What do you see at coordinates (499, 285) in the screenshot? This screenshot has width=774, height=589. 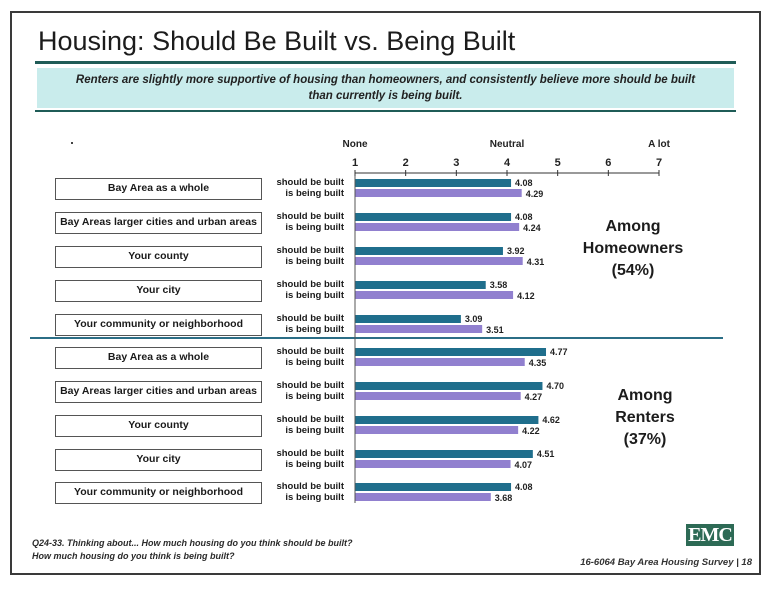 I see `value-label-should: 3.58` at bounding box center [499, 285].